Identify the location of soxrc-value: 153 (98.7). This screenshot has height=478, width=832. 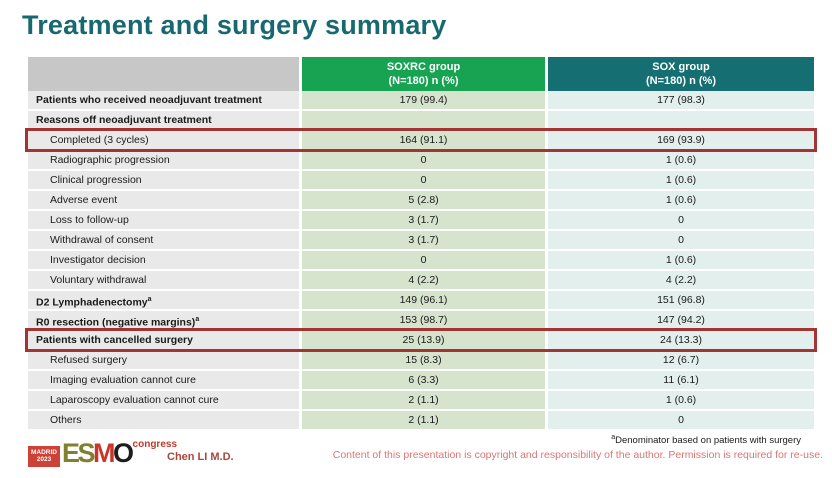
(425, 320).